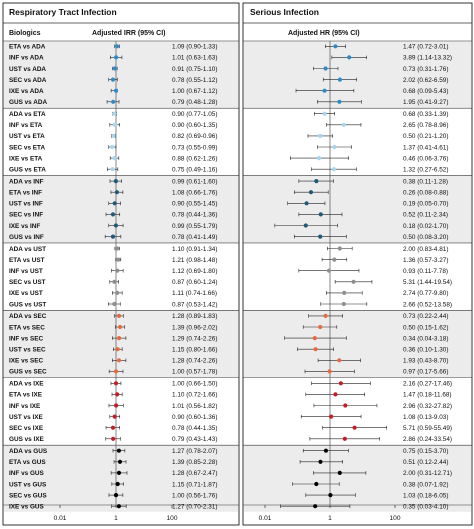  I want to click on comparison-label: ETA vs INF, so click(25, 193).